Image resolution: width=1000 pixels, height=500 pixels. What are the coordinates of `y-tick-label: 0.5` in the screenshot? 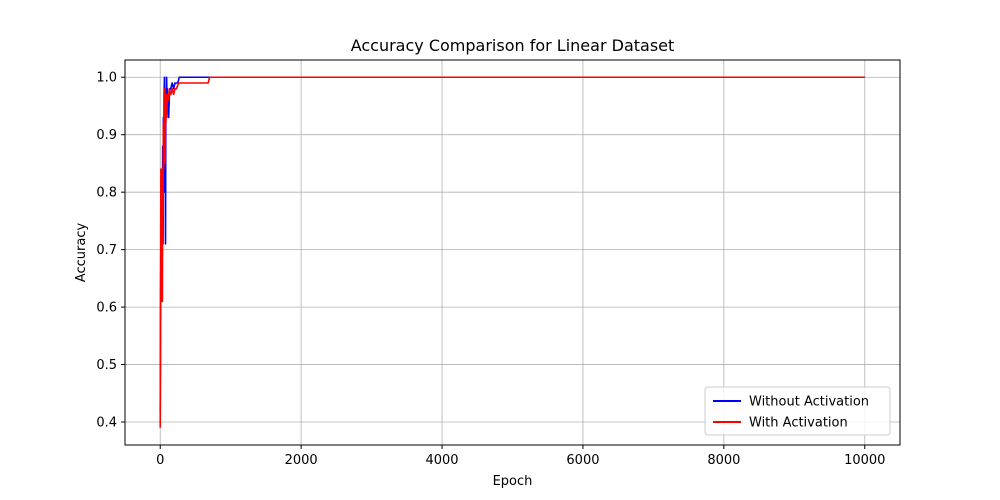 It's located at (106, 365).